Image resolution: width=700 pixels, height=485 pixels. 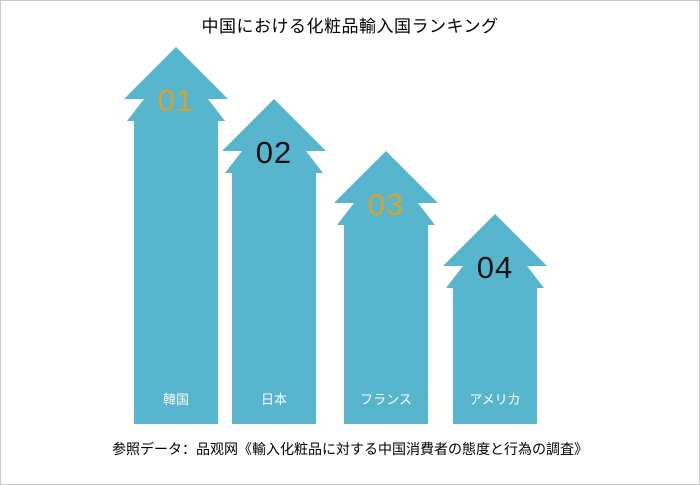 I want to click on country-label: フランス, so click(x=386, y=399).